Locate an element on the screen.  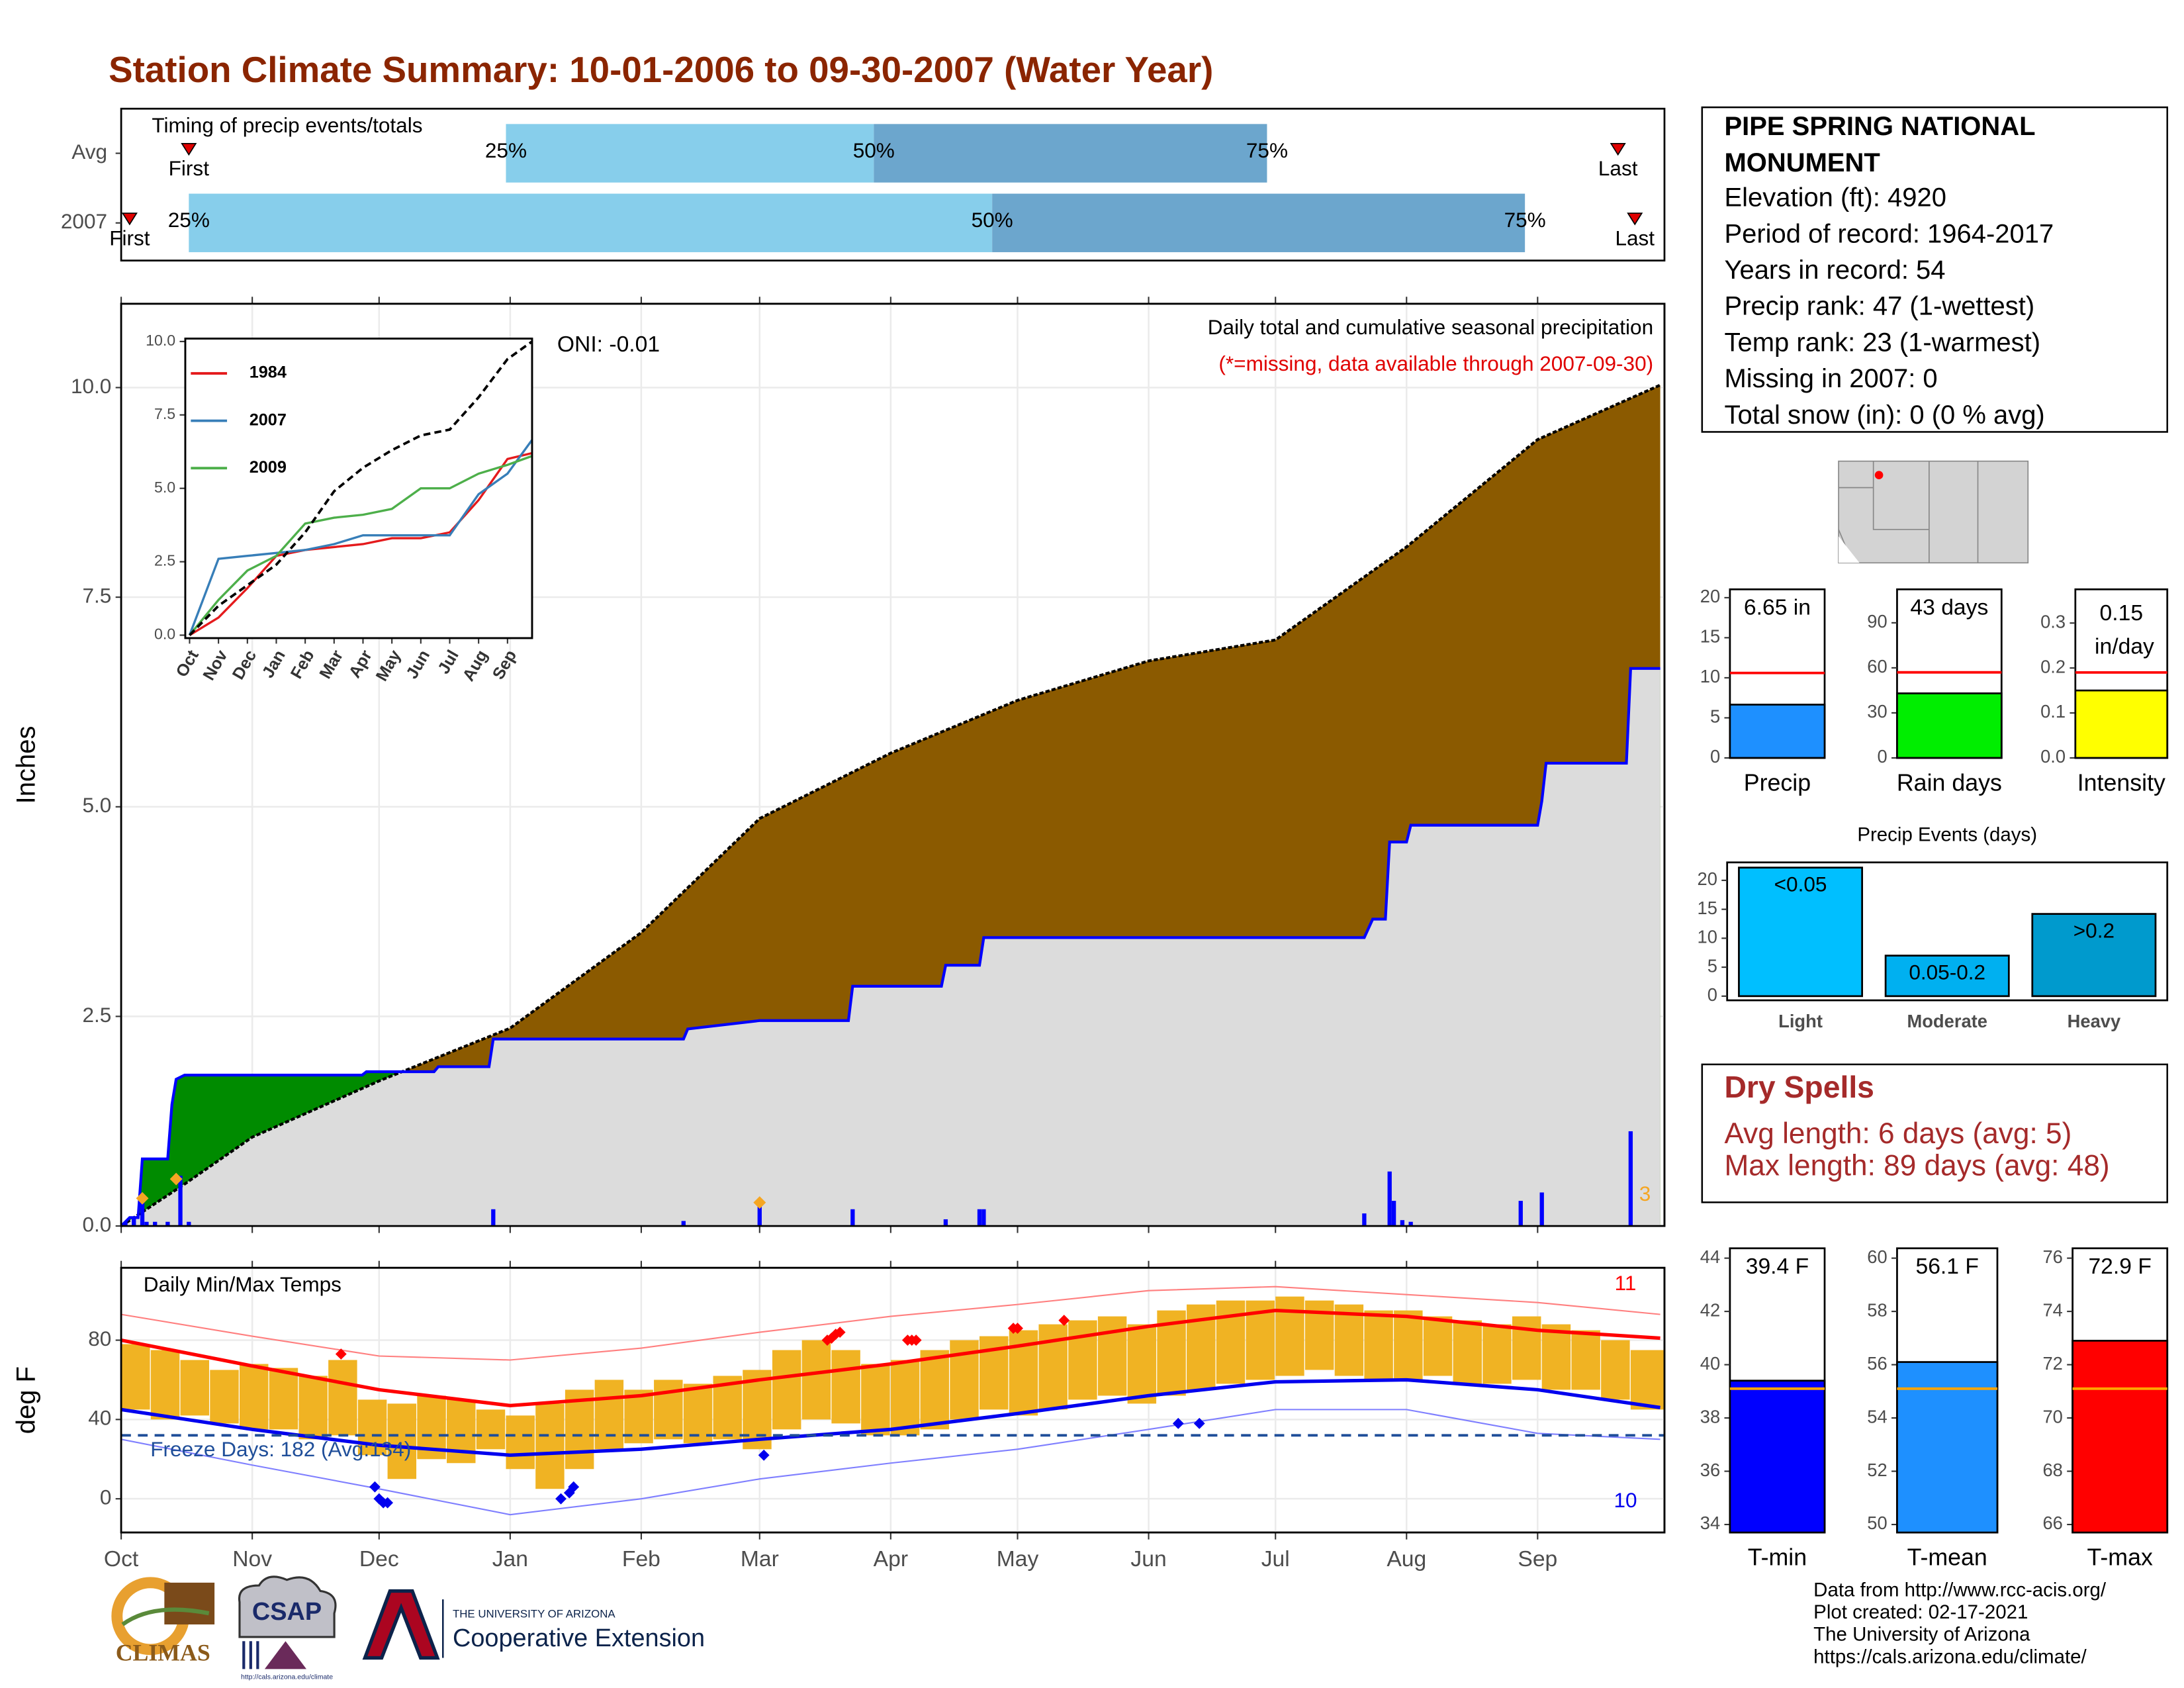
y-tick-label: 15 is located at coordinates (1707, 908).